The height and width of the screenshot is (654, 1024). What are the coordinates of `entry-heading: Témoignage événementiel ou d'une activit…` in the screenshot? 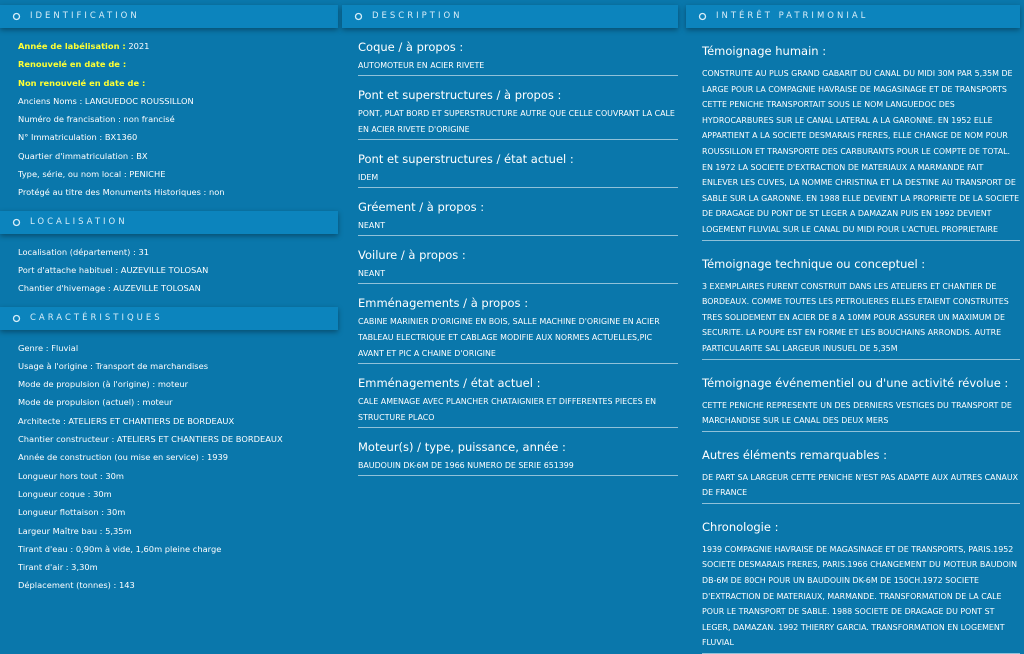 It's located at (855, 382).